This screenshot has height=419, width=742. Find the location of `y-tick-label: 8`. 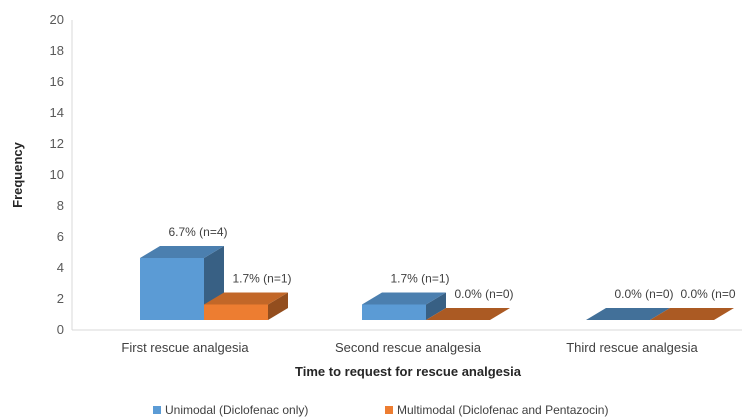

y-tick-label: 8 is located at coordinates (60, 205).